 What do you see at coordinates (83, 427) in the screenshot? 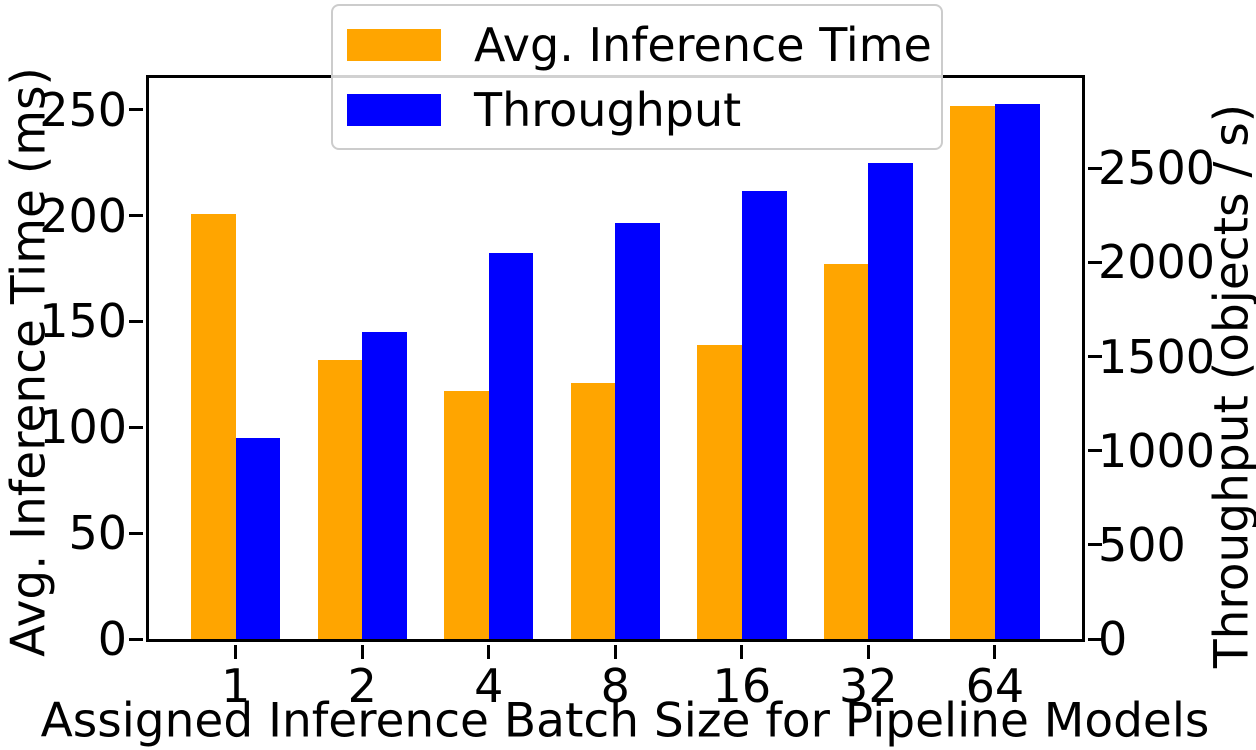
I see `left-tick-label-100: 100` at bounding box center [83, 427].